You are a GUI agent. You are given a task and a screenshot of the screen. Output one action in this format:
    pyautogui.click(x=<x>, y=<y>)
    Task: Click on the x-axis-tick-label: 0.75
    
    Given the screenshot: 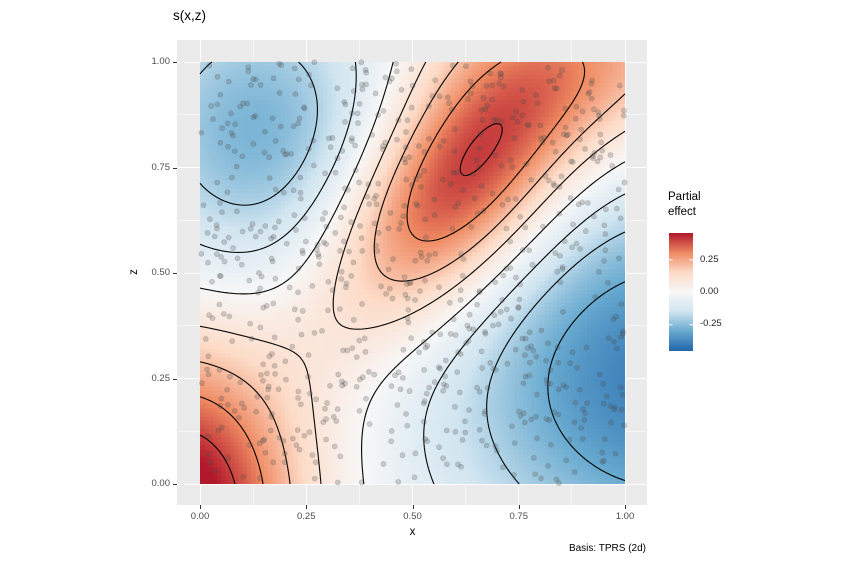 What is the action you would take?
    pyautogui.click(x=519, y=516)
    